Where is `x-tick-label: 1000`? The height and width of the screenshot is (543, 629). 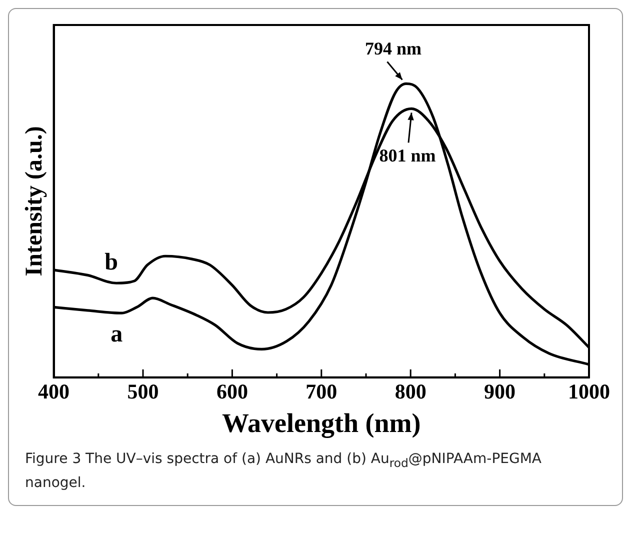
x-tick-label: 1000 is located at coordinates (589, 391).